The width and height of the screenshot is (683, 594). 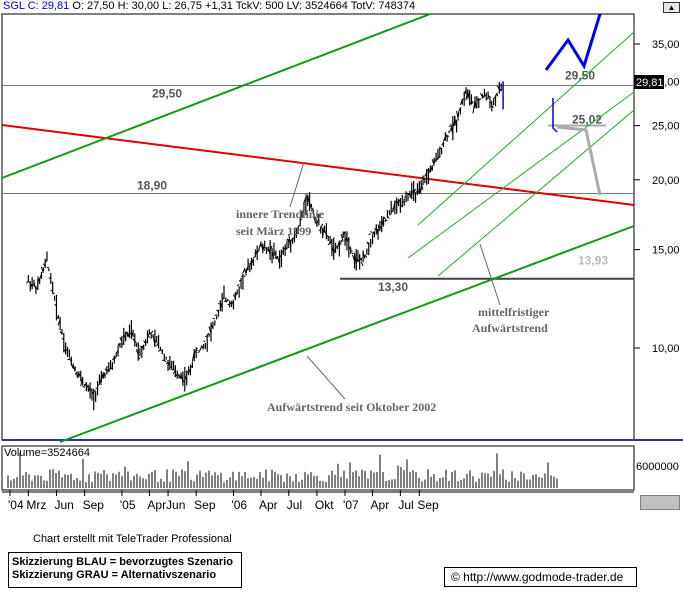 I want to click on level-label-13-93: 13,93, so click(x=593, y=261).